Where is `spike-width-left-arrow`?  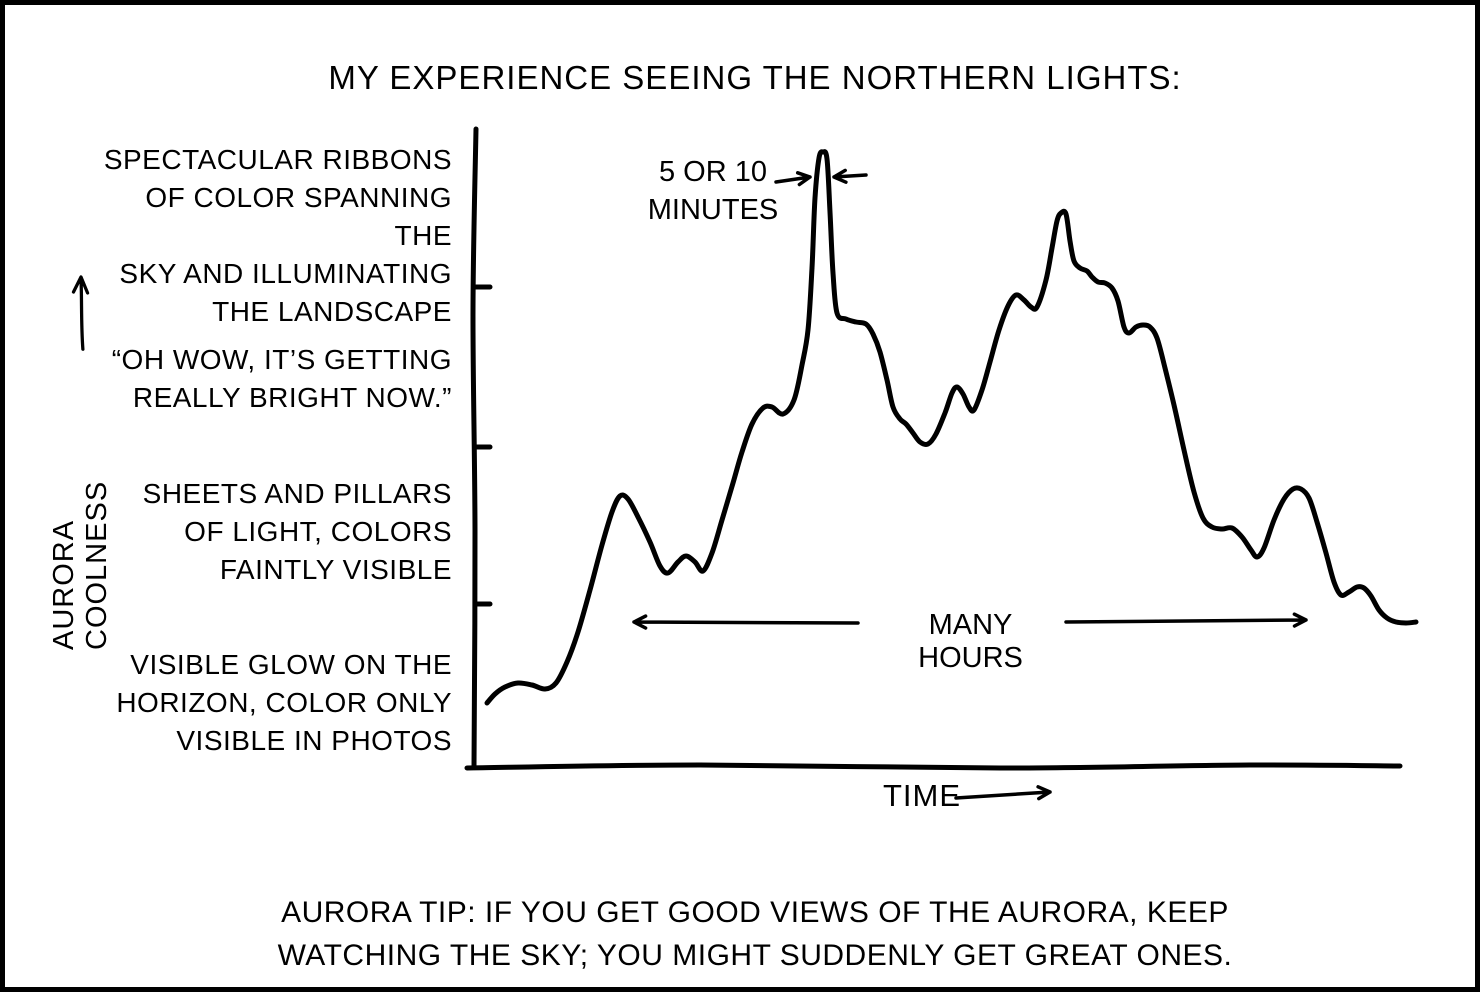 spike-width-left-arrow is located at coordinates (793, 179).